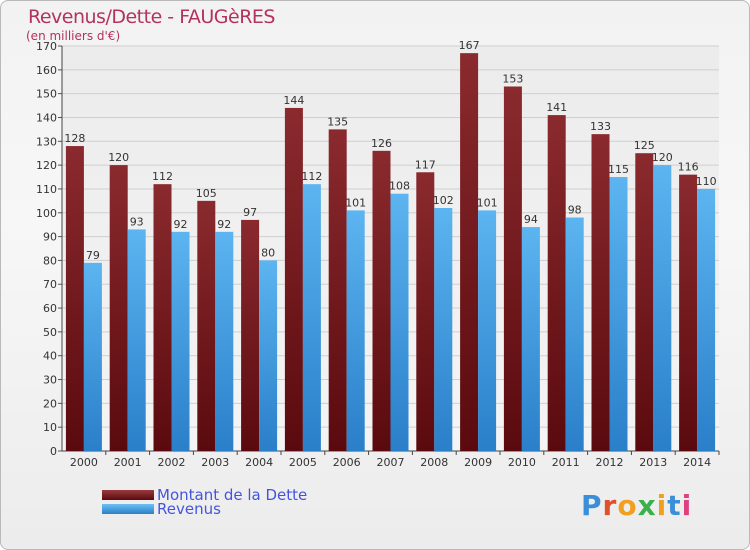  I want to click on legend-swatch-dette, so click(128, 495).